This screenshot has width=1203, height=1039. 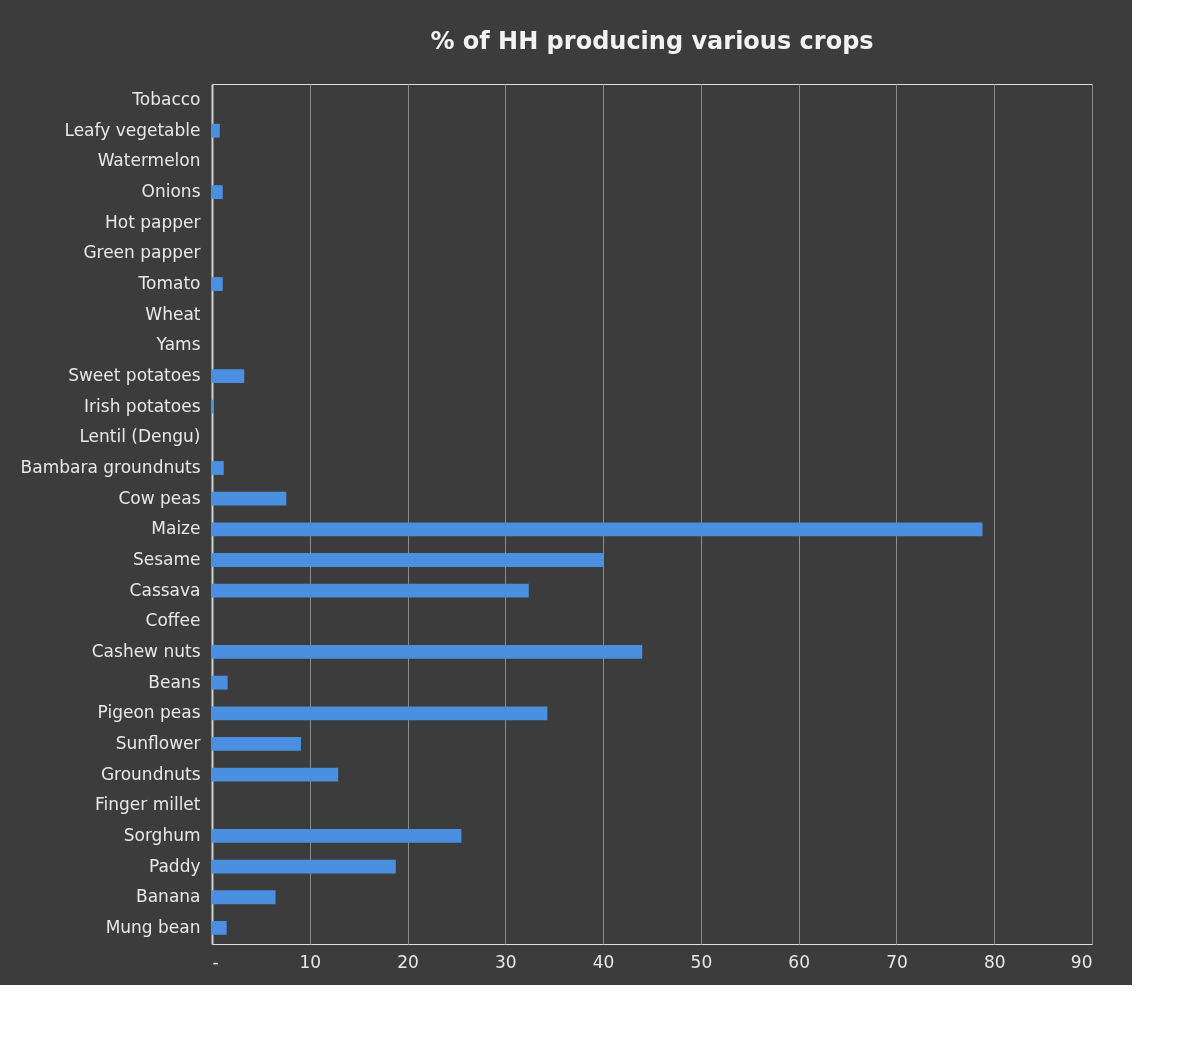 What do you see at coordinates (171, 191) in the screenshot?
I see `y-tick-label: Onions` at bounding box center [171, 191].